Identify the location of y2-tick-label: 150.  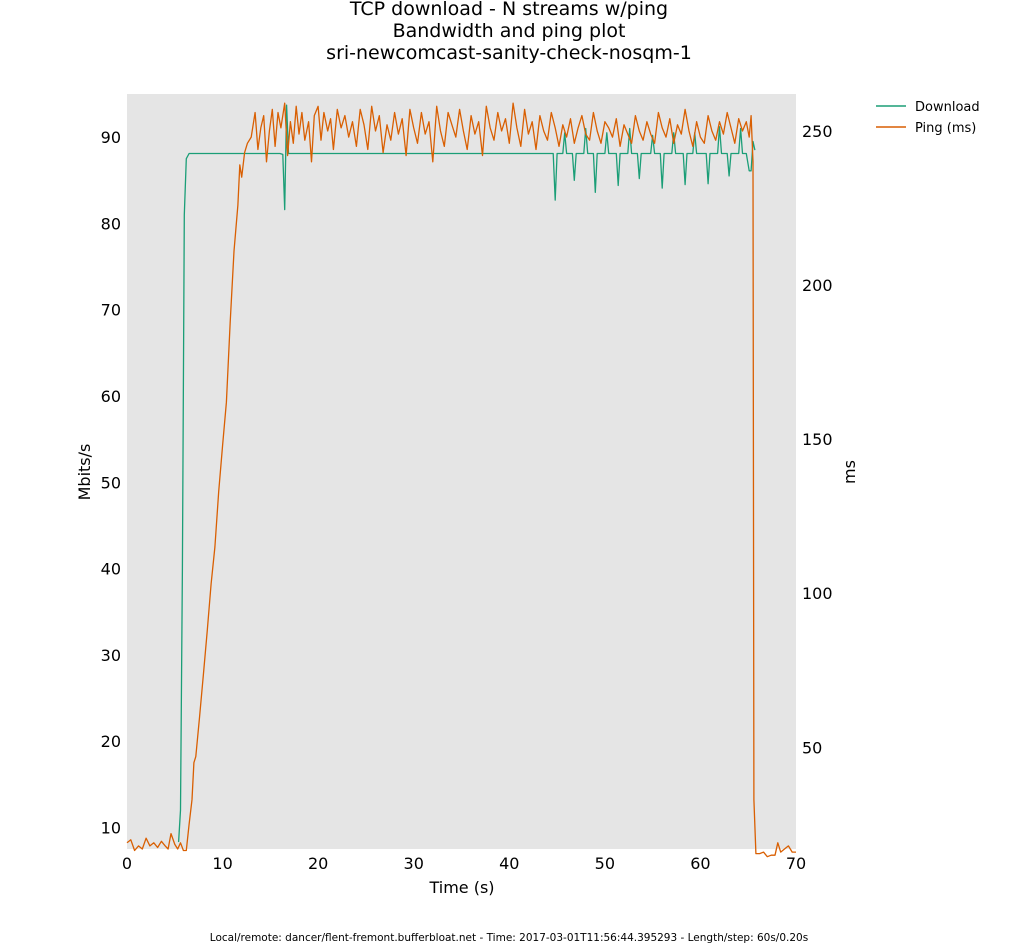
(817, 439).